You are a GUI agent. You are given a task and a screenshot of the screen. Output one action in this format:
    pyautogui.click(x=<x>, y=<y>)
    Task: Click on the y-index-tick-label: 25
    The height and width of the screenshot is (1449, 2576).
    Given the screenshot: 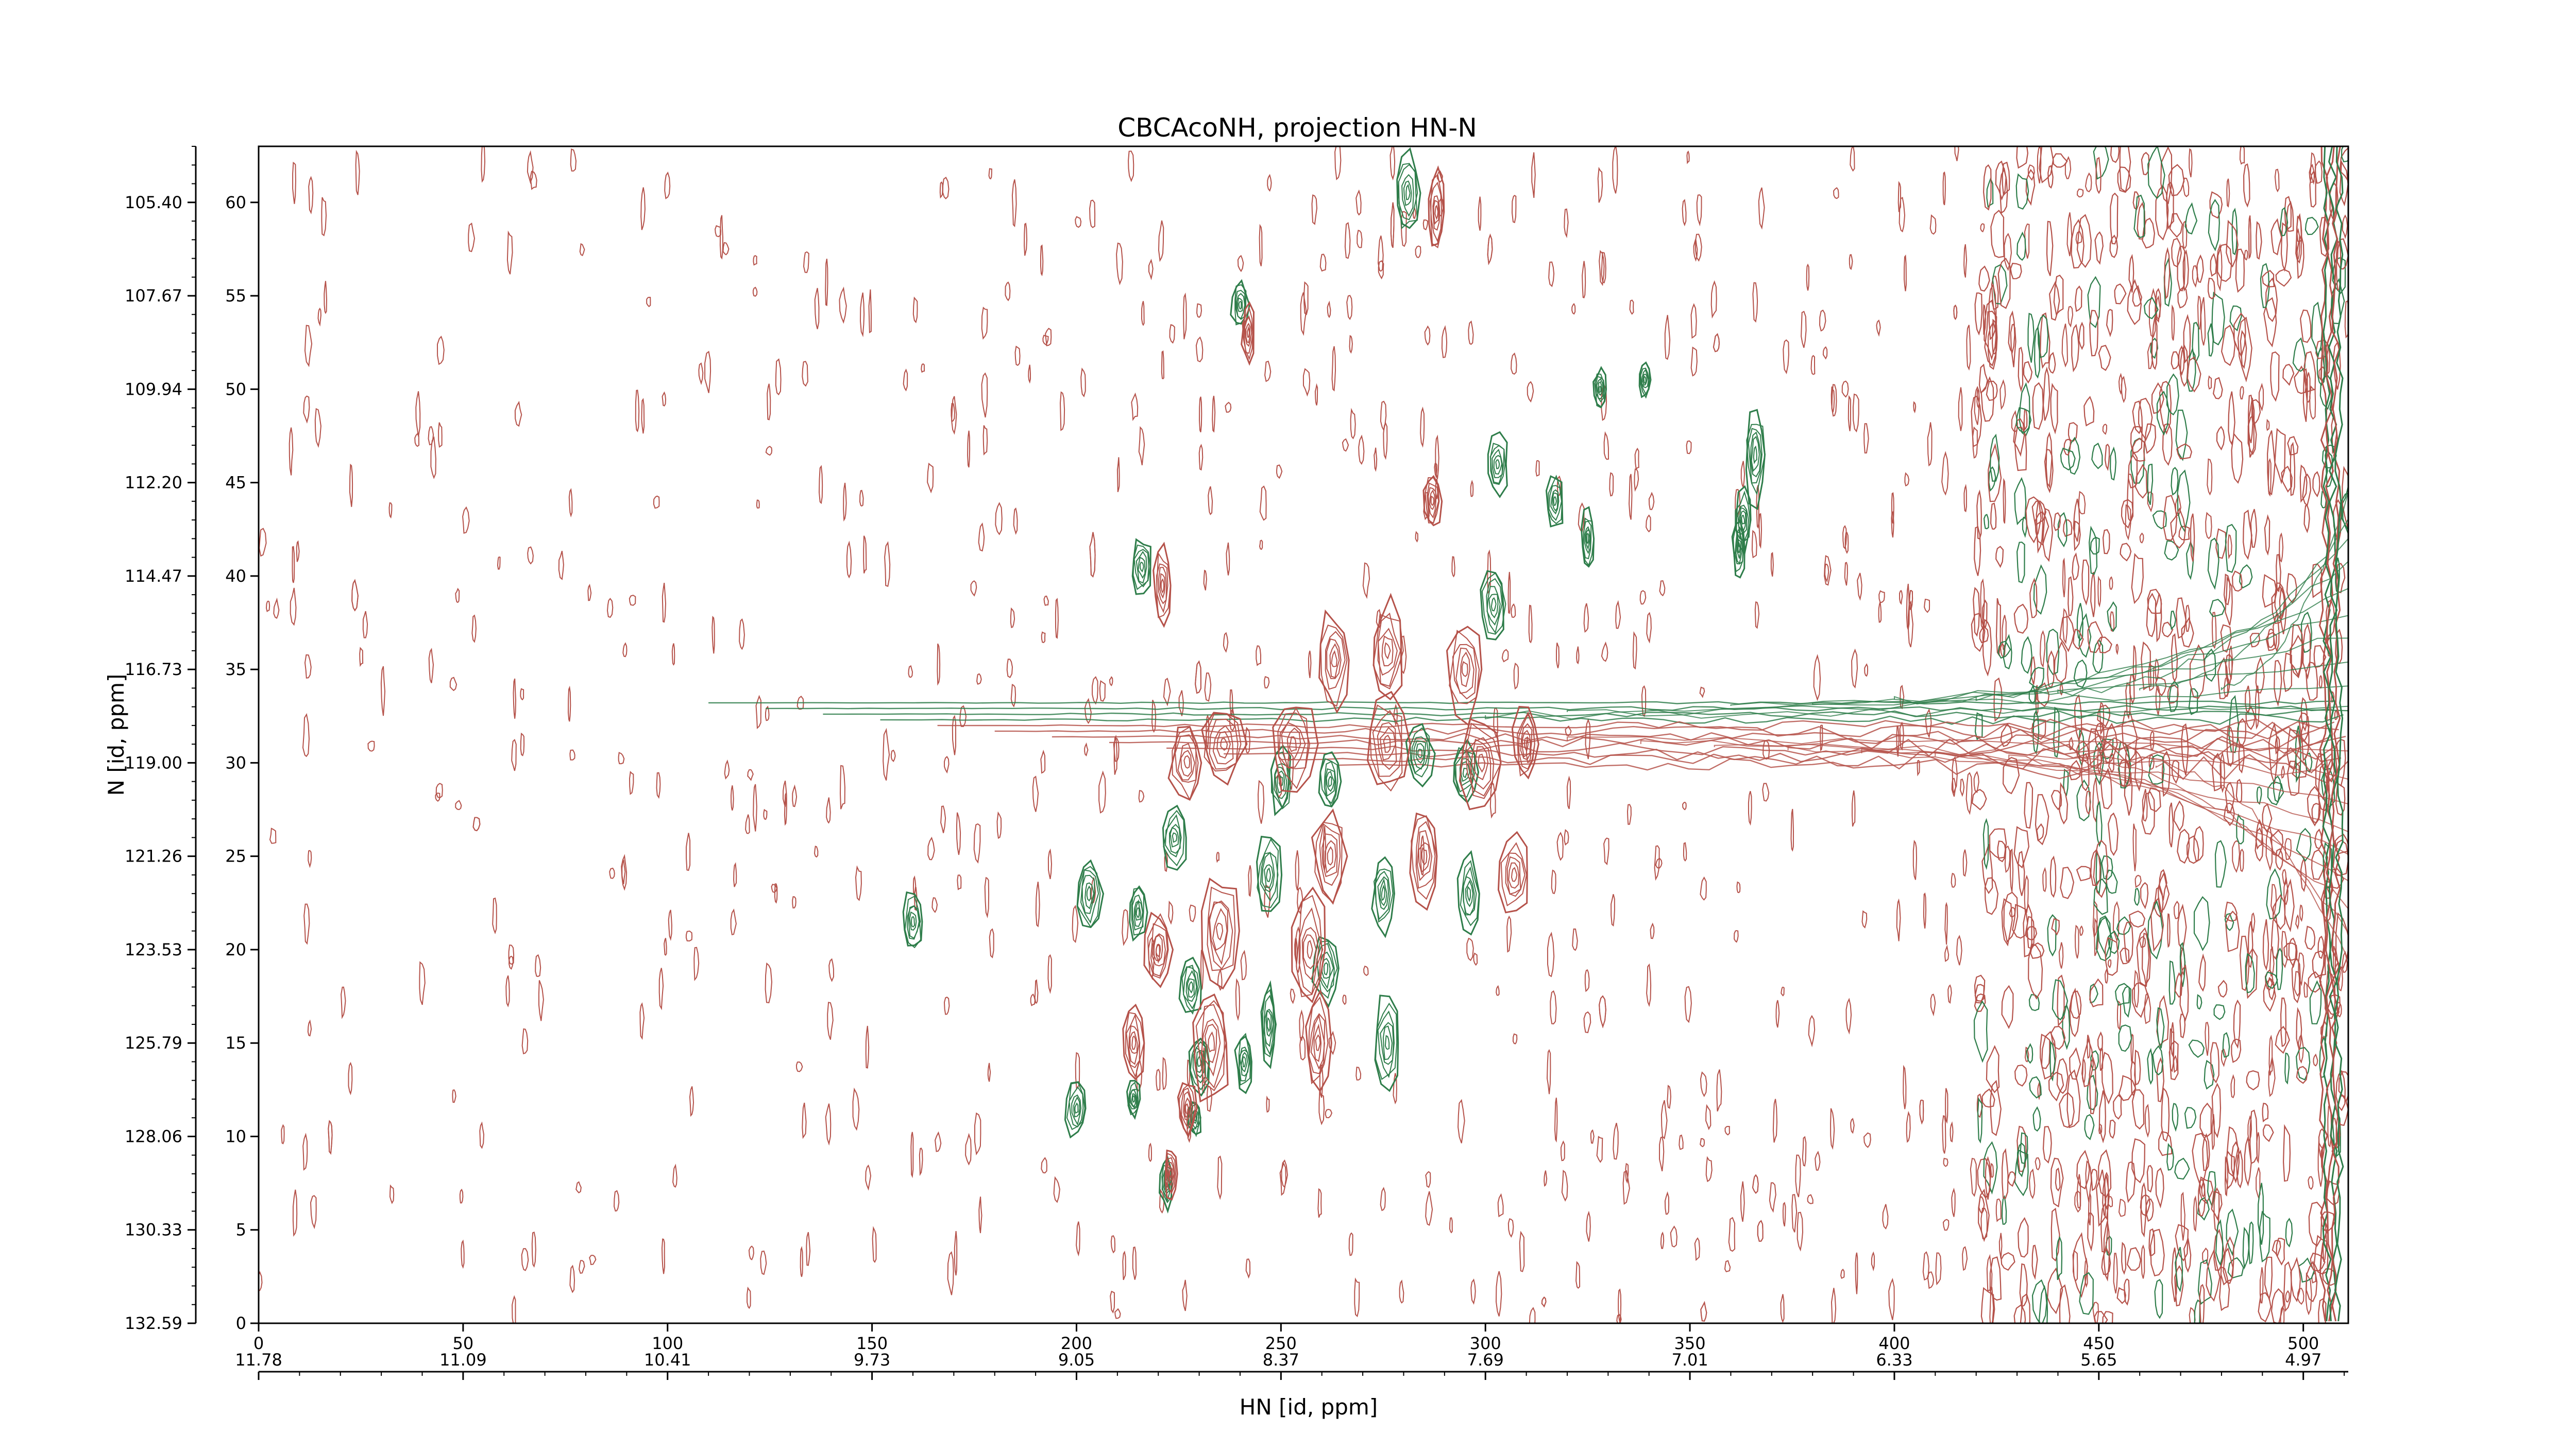 What is the action you would take?
    pyautogui.click(x=235, y=856)
    